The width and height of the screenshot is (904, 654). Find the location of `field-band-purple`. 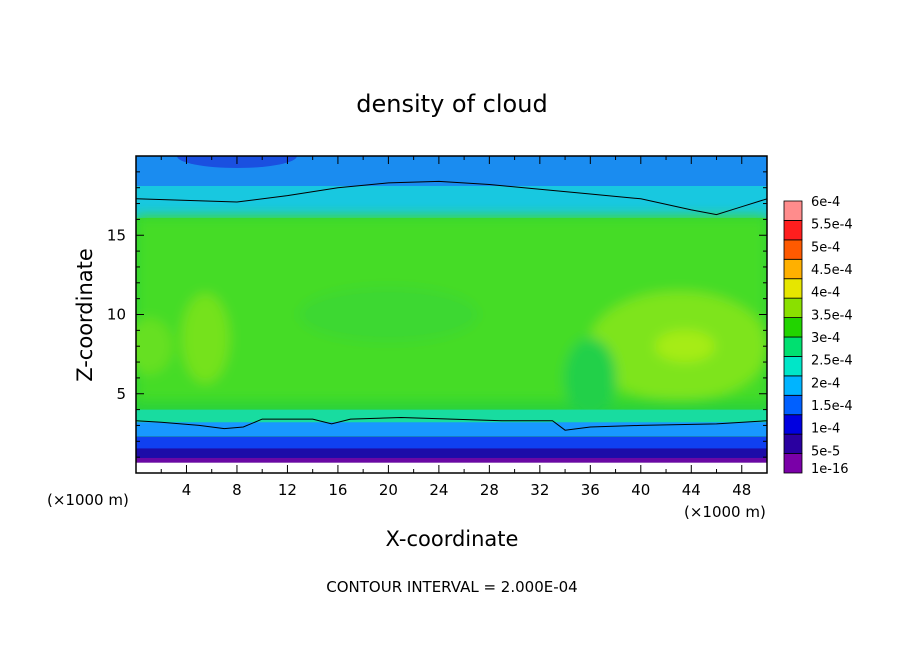

field-band-purple is located at coordinates (451, 460).